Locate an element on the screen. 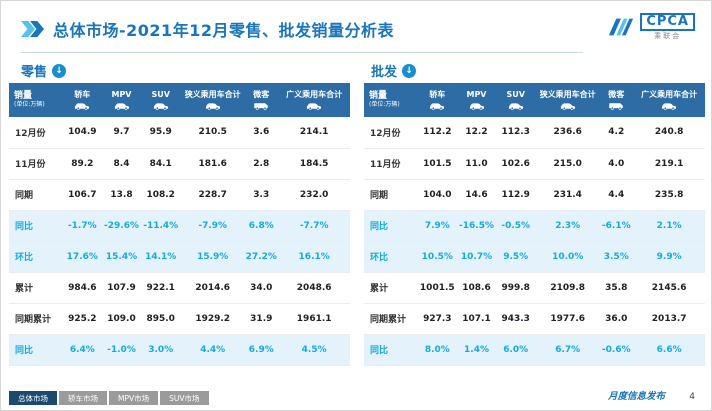 Image resolution: width=712 pixels, height=411 pixels. value-cell: -7.9% is located at coordinates (213, 226).